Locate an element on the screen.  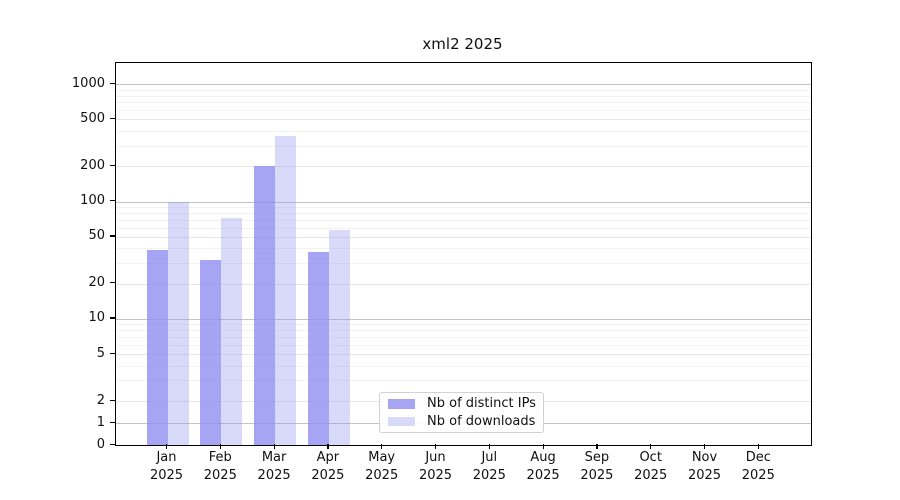
bar-nb-of-downloads-feb is located at coordinates (232, 331).